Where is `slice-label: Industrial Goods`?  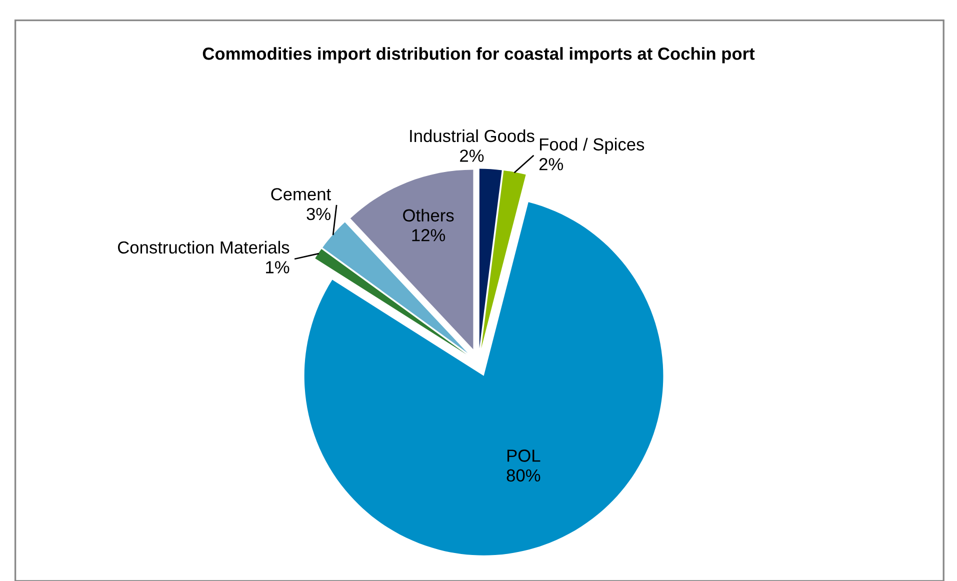
slice-label: Industrial Goods is located at coordinates (472, 135).